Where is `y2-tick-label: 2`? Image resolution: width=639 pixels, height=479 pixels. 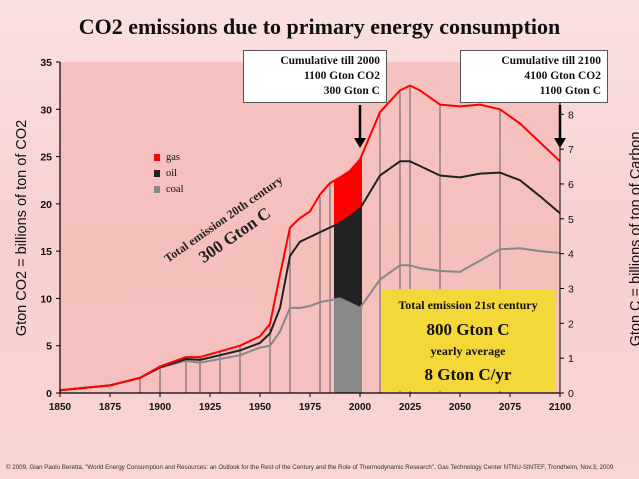
y2-tick-label: 2 is located at coordinates (571, 324).